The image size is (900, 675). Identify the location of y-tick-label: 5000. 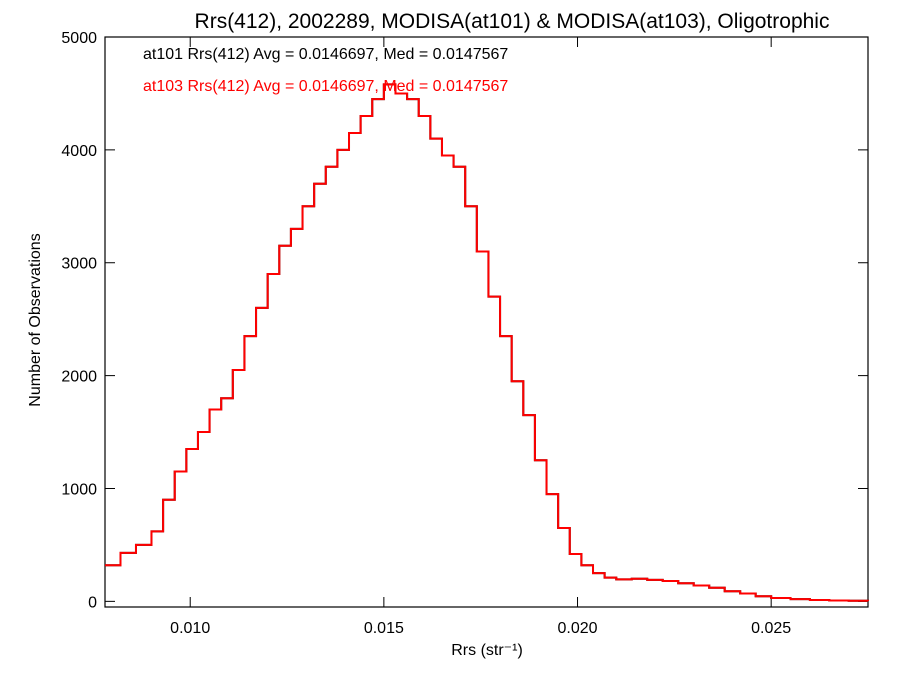
(79, 38).